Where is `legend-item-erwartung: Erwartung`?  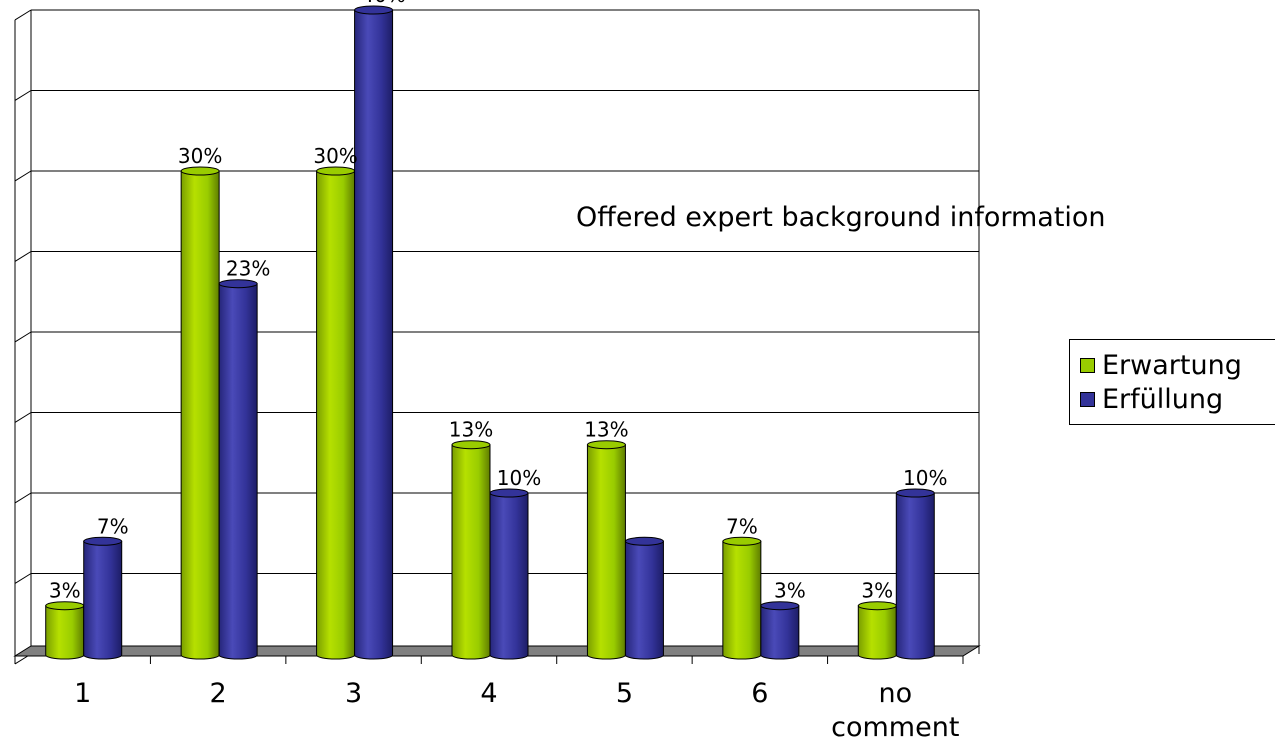 legend-item-erwartung: Erwartung is located at coordinates (1161, 365).